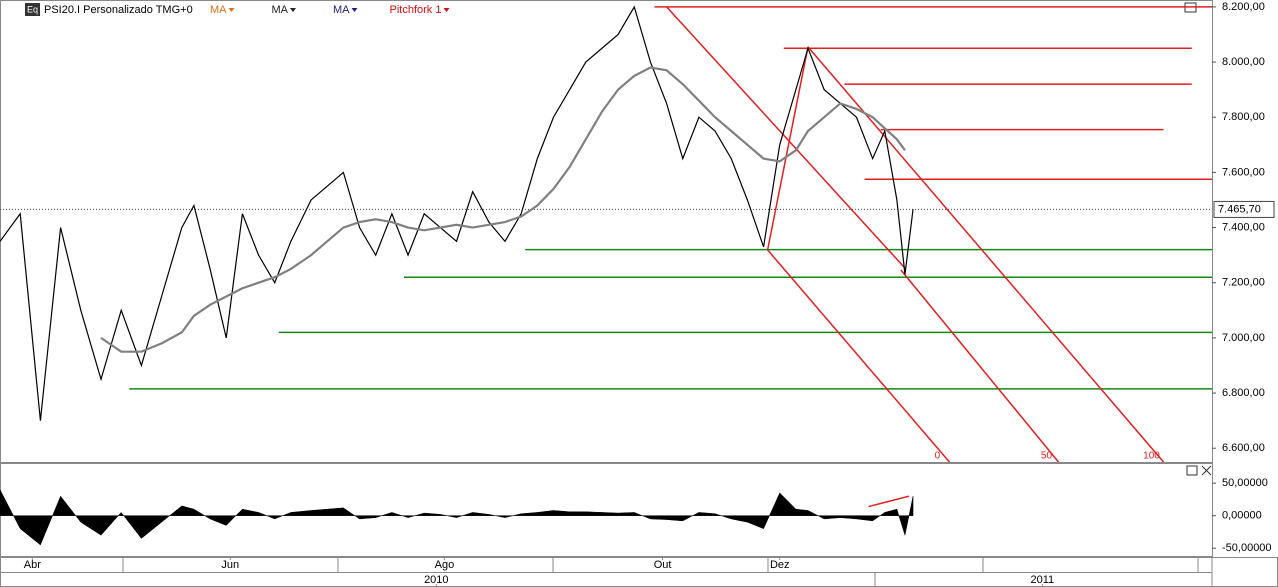  I want to click on y-tick-label: -50,00000, so click(1247, 548).